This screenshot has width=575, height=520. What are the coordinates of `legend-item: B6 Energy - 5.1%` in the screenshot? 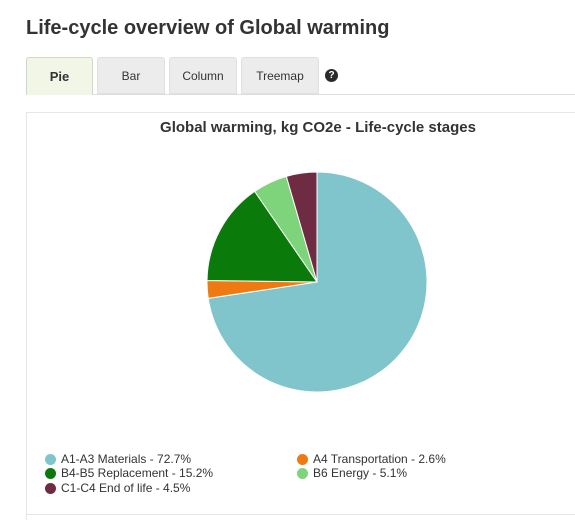 It's located at (352, 473).